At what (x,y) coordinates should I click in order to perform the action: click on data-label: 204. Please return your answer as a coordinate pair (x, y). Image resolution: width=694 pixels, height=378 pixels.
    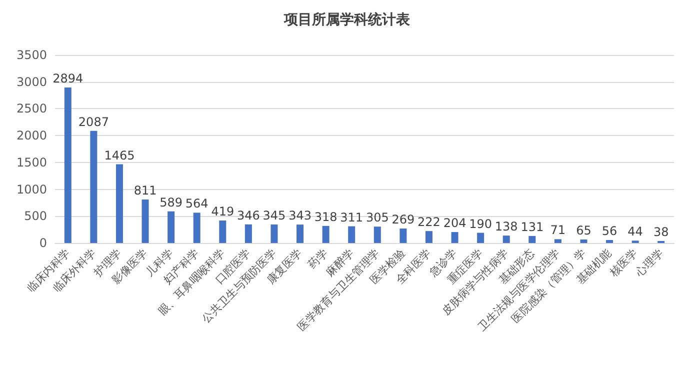
    Looking at the image, I should click on (454, 223).